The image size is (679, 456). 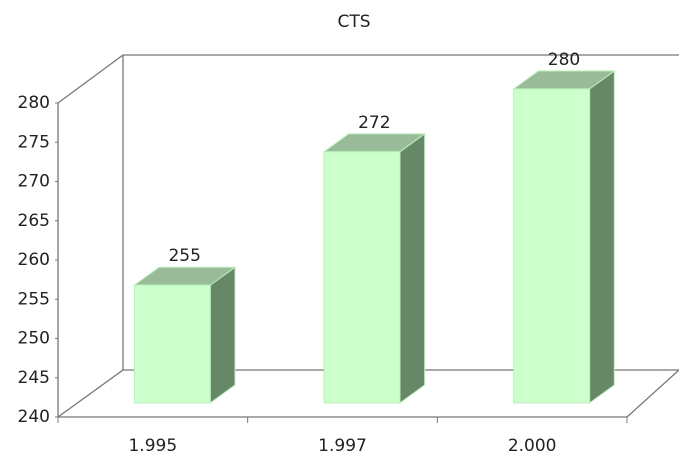 What do you see at coordinates (34, 142) in the screenshot?
I see `y-tick-label: 275` at bounding box center [34, 142].